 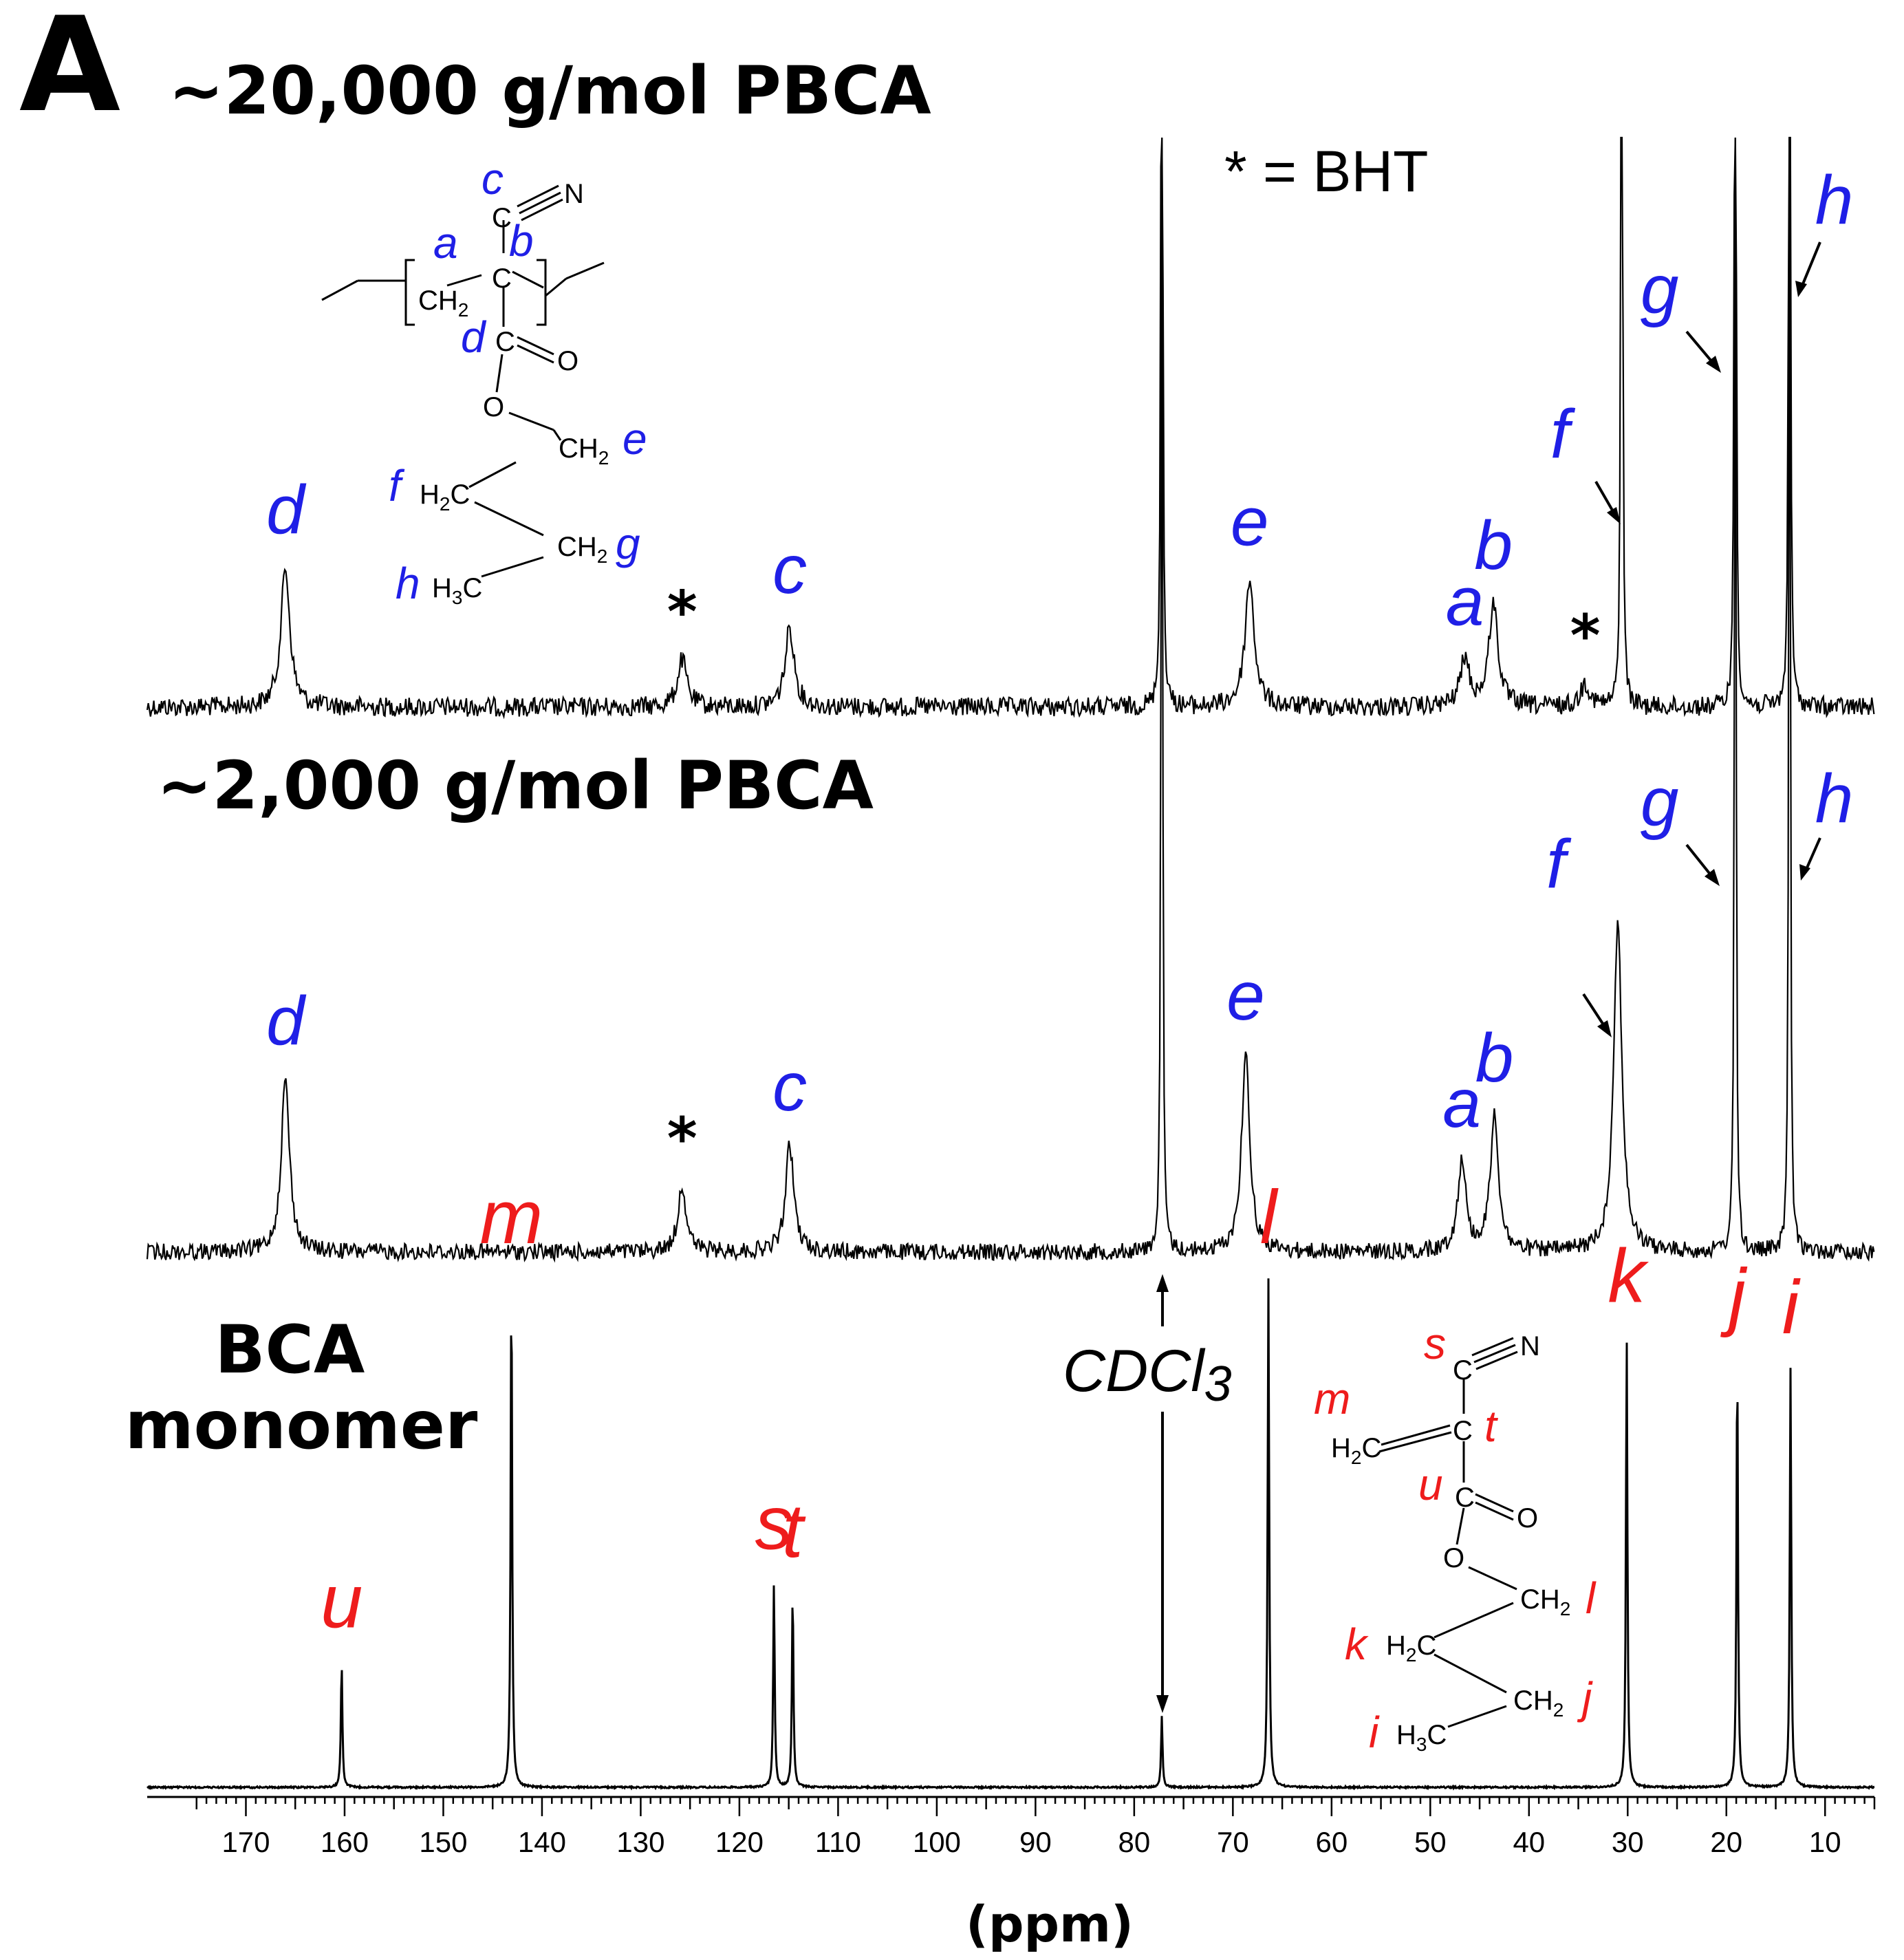 What do you see at coordinates (1357, 1644) in the screenshot?
I see `position-label: k` at bounding box center [1357, 1644].